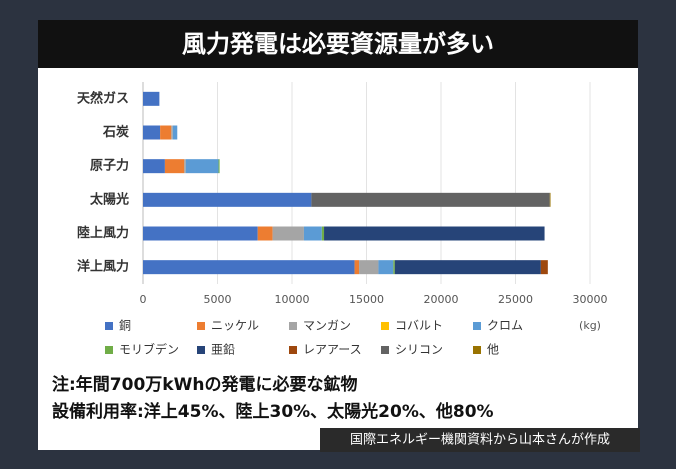  I want to click on y-tick-label: 原子力, so click(109, 166).